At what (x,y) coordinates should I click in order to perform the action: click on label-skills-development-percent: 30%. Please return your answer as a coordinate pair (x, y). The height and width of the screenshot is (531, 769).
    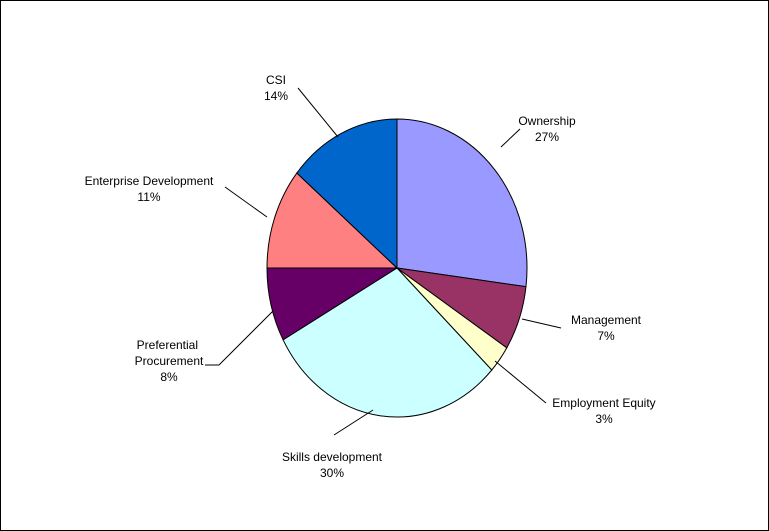
    Looking at the image, I should click on (332, 473).